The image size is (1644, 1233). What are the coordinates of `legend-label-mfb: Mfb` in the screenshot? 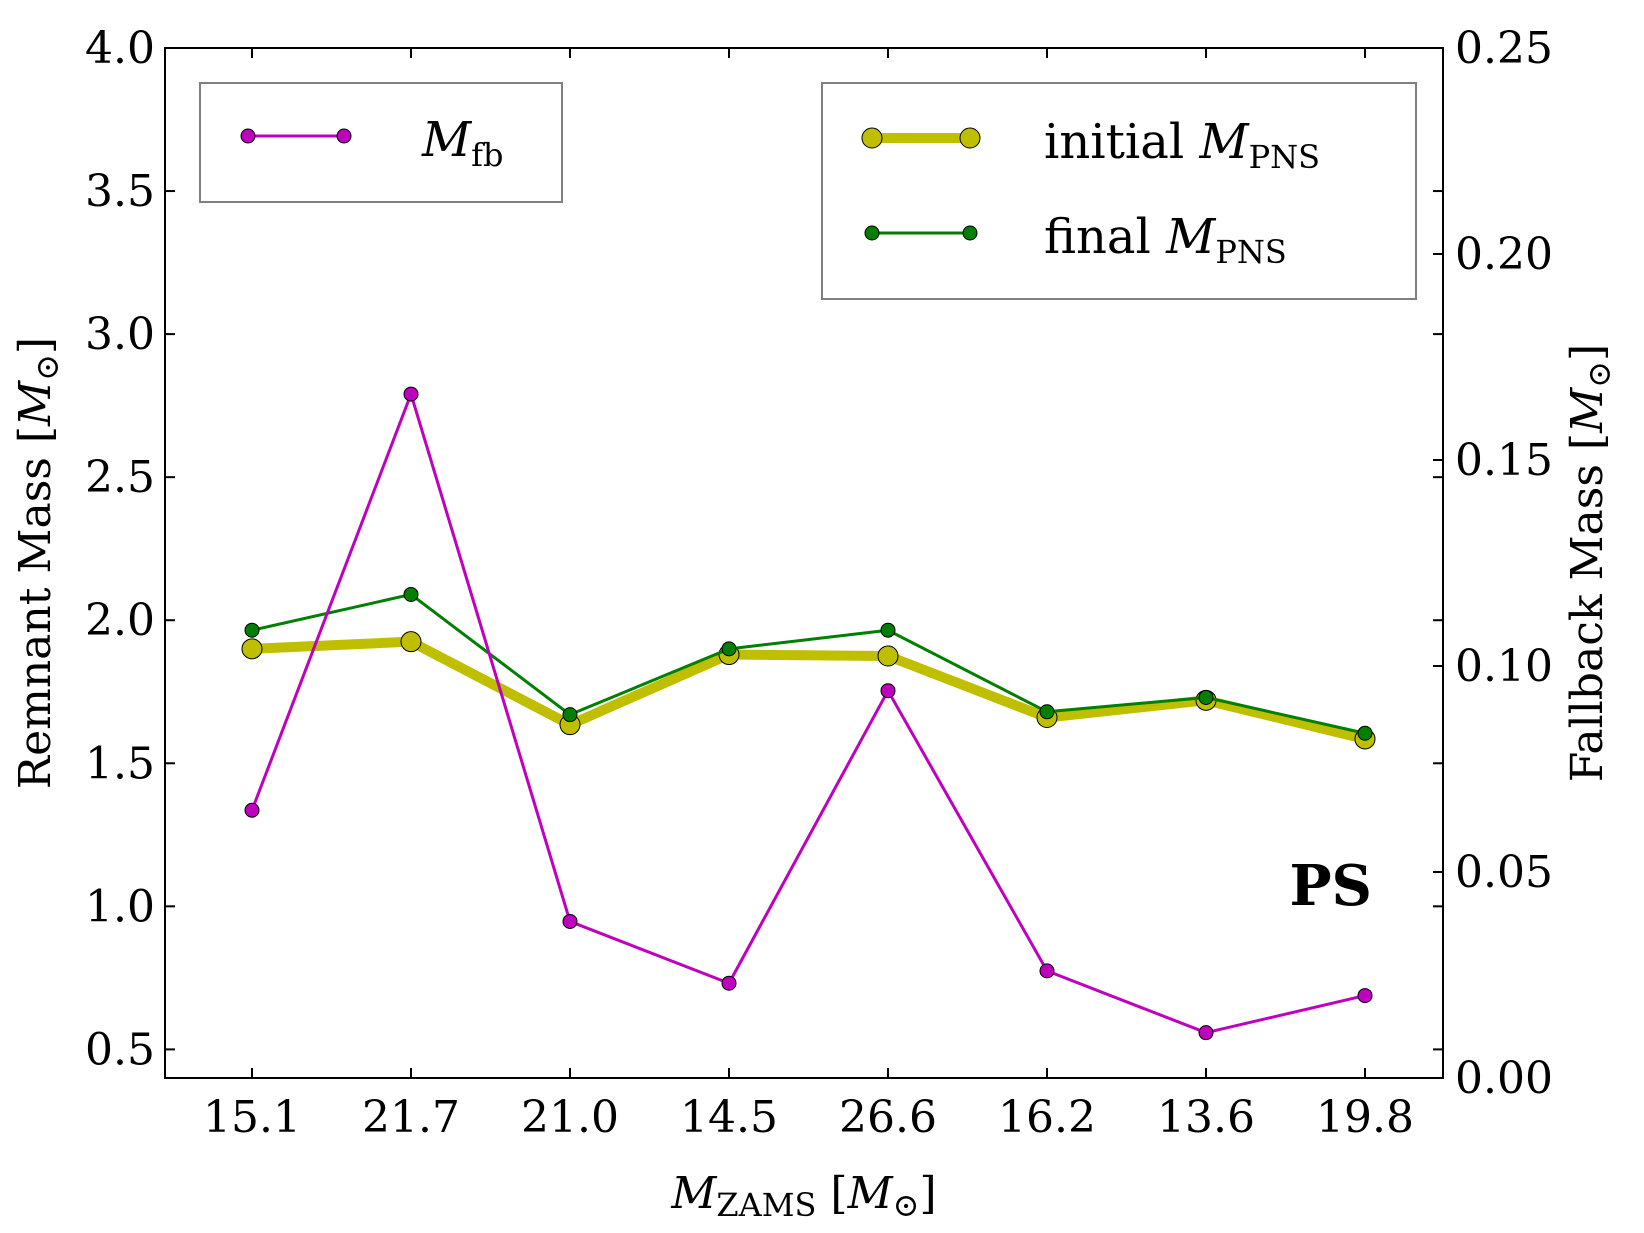 It's located at (462, 143).